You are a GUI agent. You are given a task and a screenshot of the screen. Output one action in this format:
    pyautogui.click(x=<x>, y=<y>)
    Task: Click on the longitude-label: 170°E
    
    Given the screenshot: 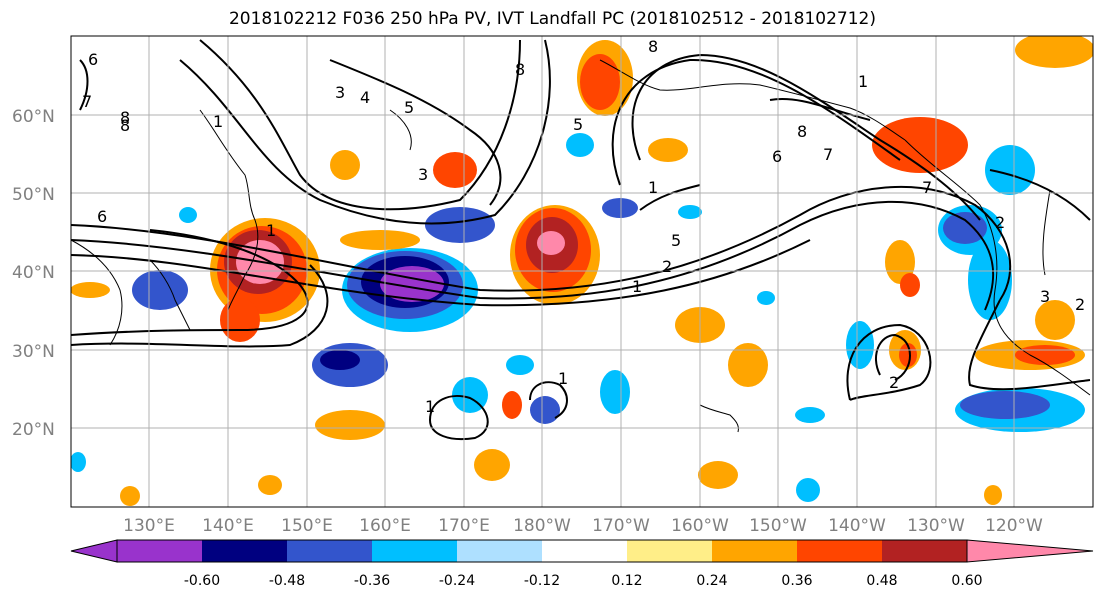 What is the action you would take?
    pyautogui.click(x=464, y=526)
    